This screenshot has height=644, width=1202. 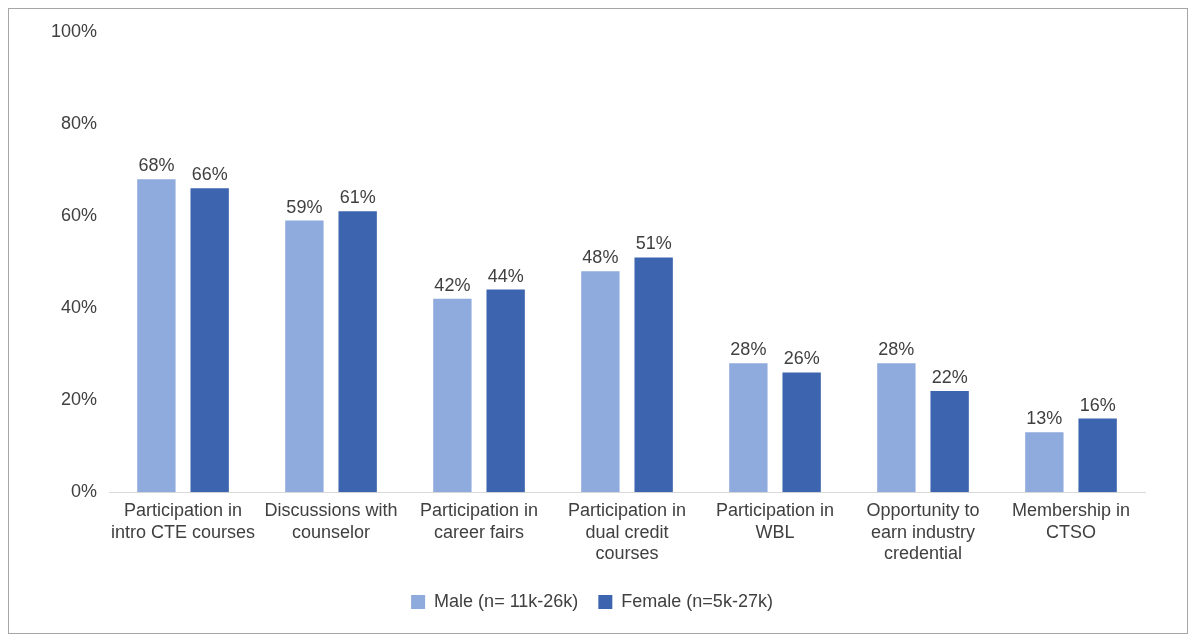 What do you see at coordinates (79, 399) in the screenshot?
I see `y-tick-label: 20%` at bounding box center [79, 399].